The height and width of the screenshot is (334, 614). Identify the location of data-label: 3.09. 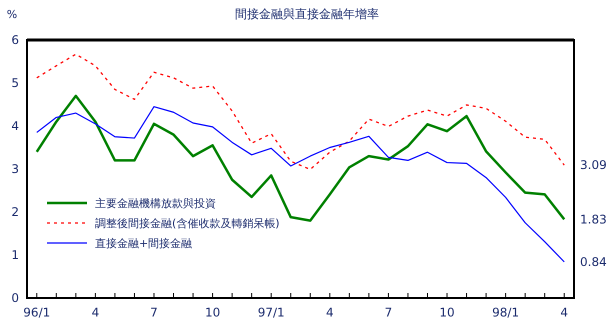
(593, 165).